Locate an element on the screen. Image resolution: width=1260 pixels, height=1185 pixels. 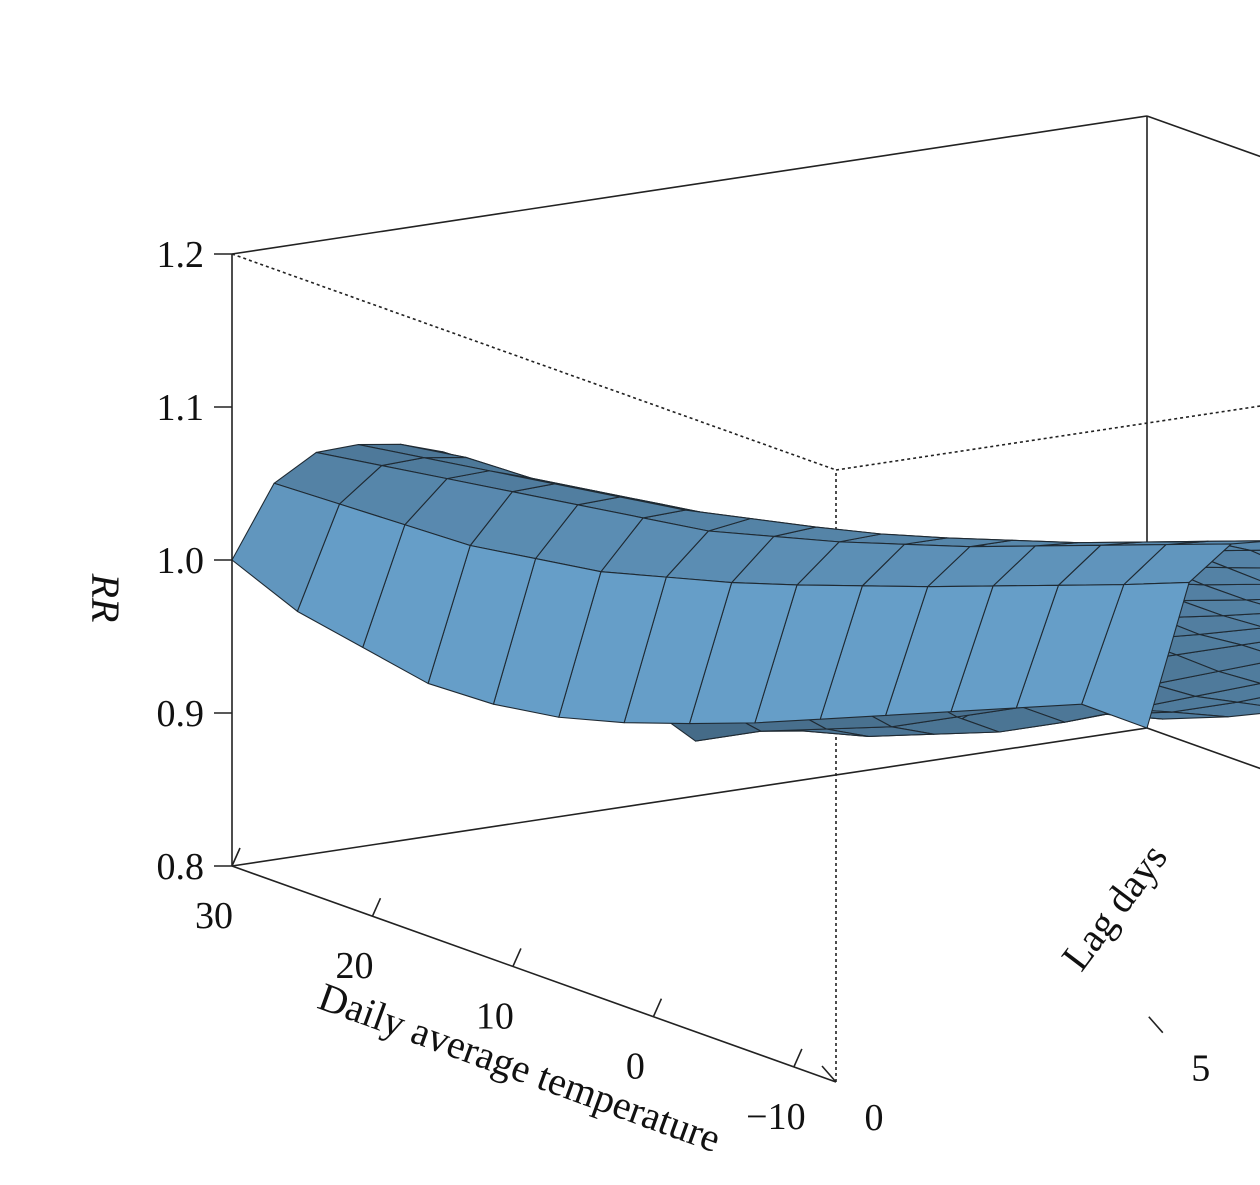
z-axis-label: RR is located at coordinates (105, 598).